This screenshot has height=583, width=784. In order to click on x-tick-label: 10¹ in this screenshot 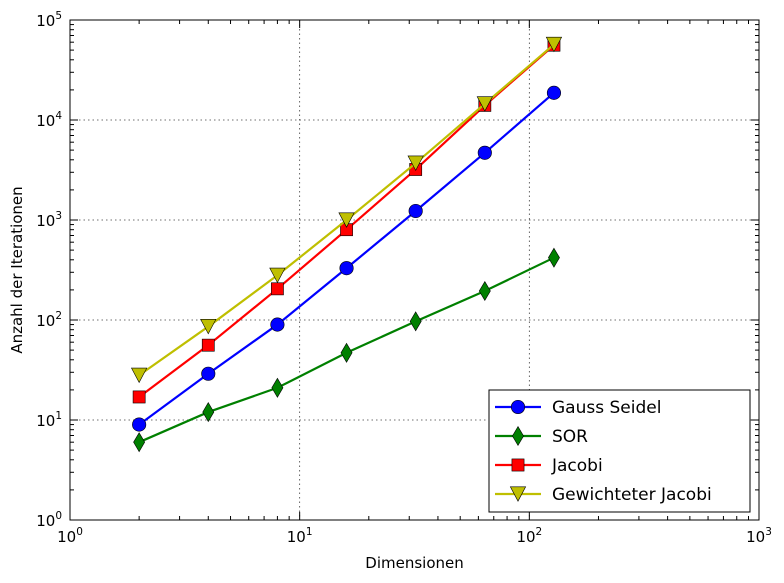, I will do `click(300, 536)`.